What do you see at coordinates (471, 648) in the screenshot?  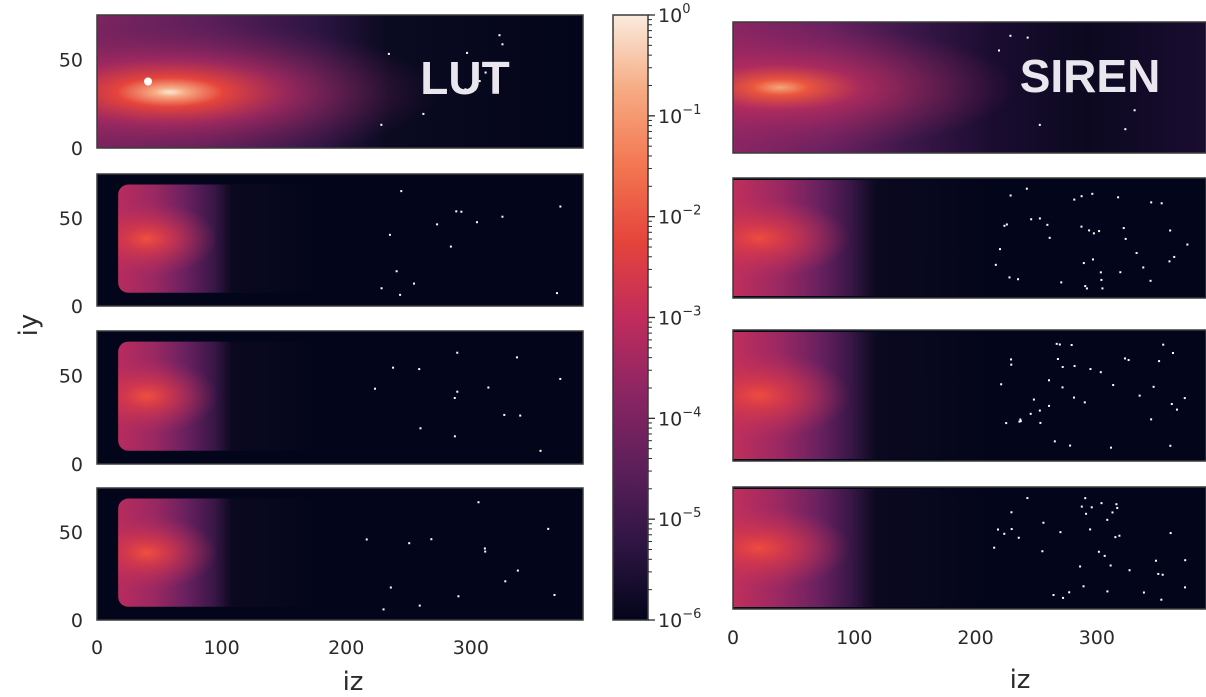 I see `lut-x-tick-label: 300` at bounding box center [471, 648].